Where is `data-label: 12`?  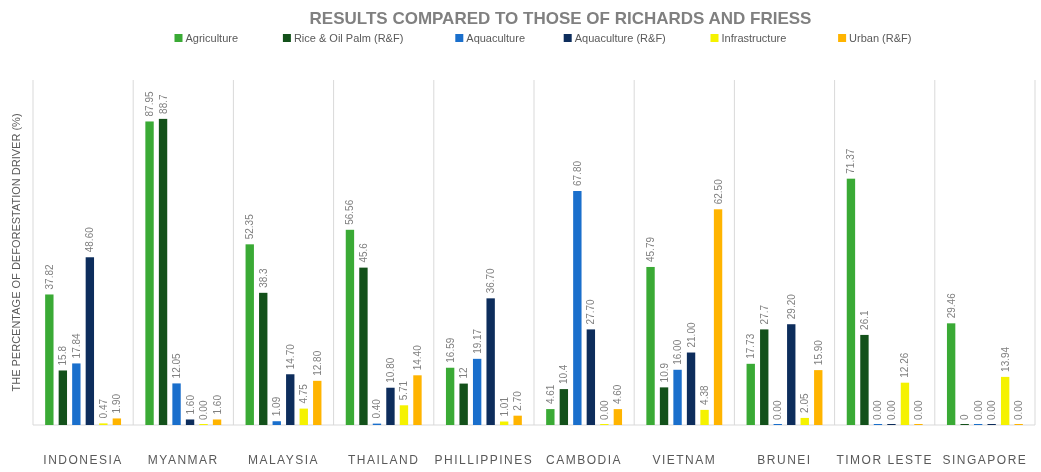
data-label: 12 is located at coordinates (464, 373).